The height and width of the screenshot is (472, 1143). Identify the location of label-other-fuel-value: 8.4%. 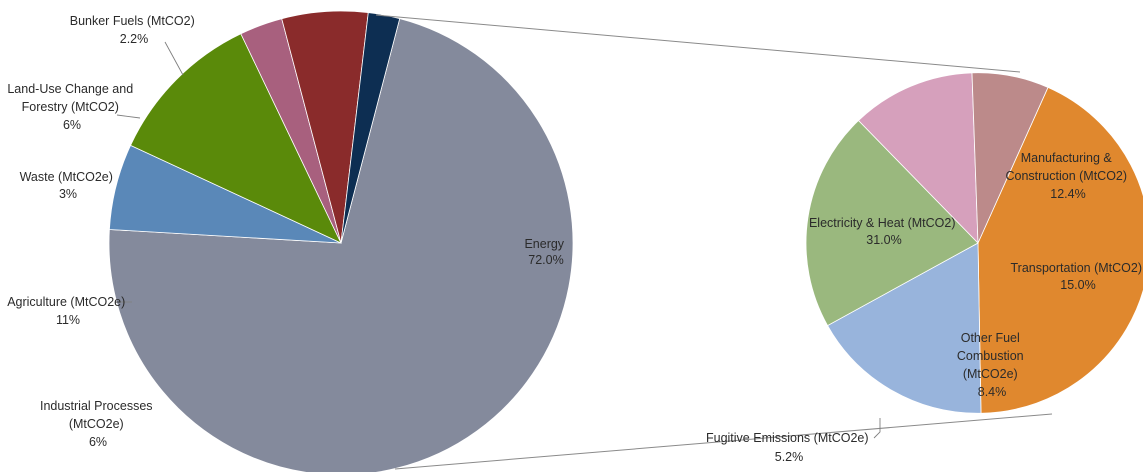
(992, 392).